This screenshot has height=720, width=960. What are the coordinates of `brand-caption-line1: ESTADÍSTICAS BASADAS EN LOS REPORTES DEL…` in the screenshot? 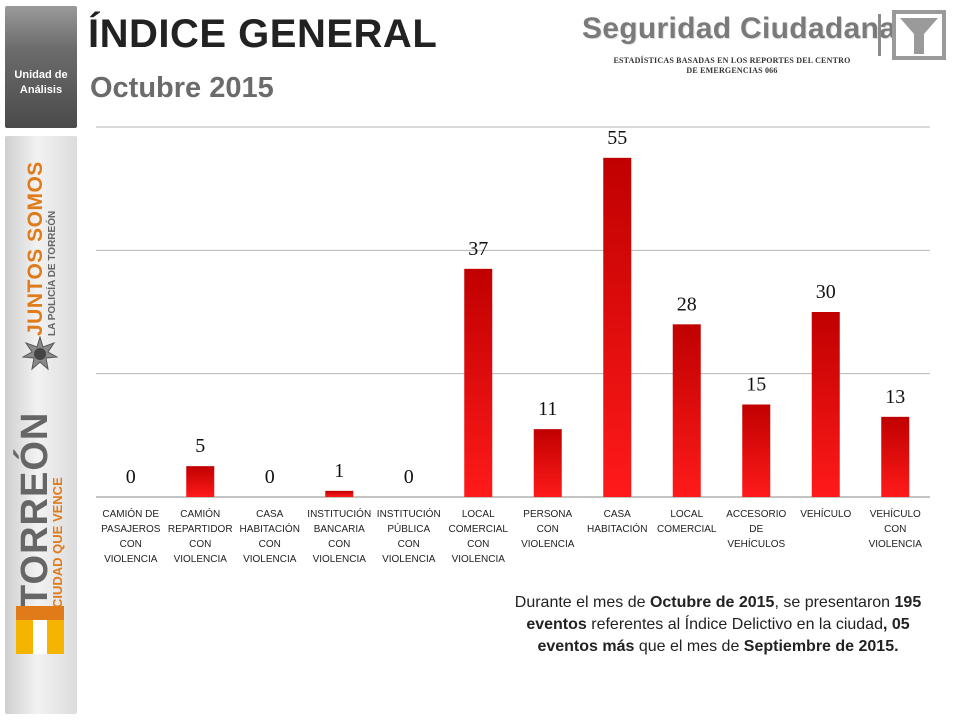 It's located at (732, 60).